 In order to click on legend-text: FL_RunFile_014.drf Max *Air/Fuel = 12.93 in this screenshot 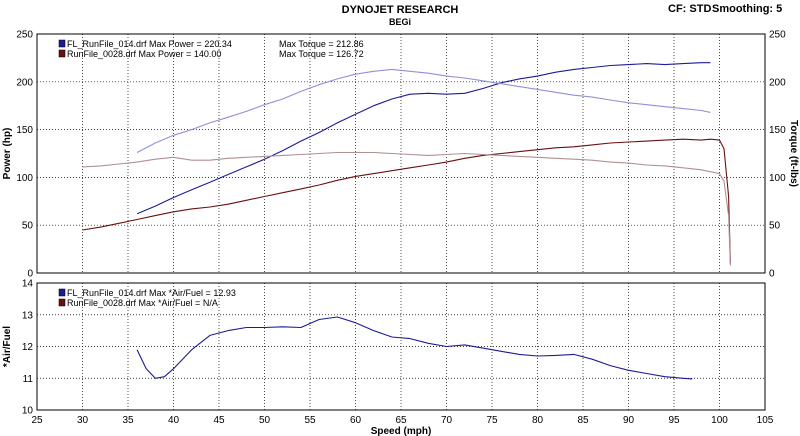, I will do `click(151, 293)`.